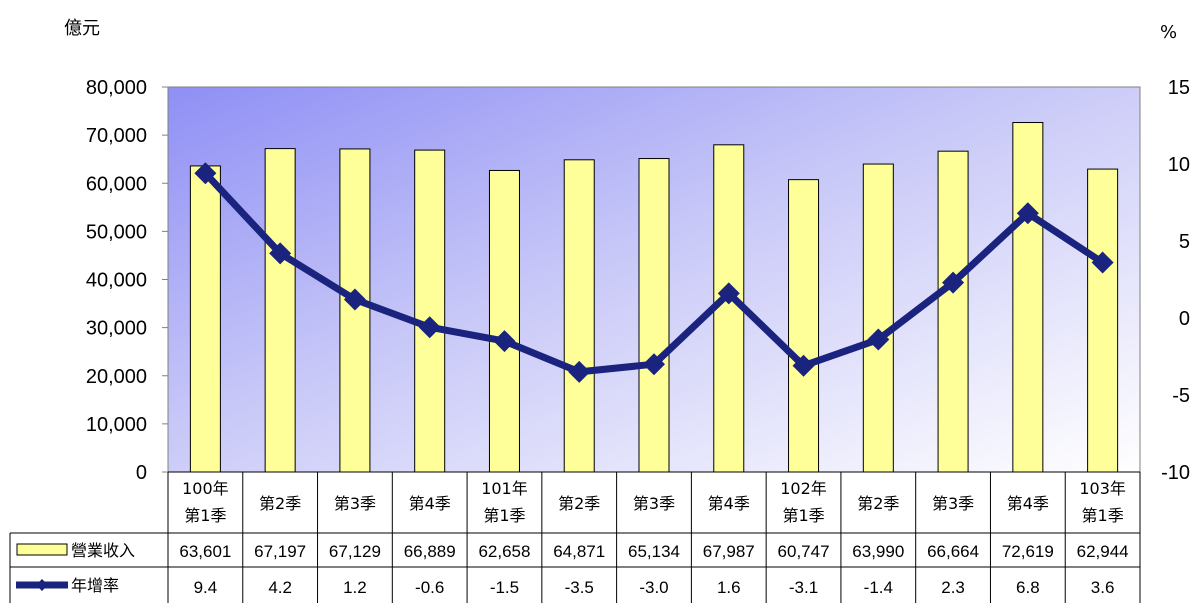 Image resolution: width=1203 pixels, height=603 pixels. I want to click on growth-cell: 1.6, so click(729, 587).